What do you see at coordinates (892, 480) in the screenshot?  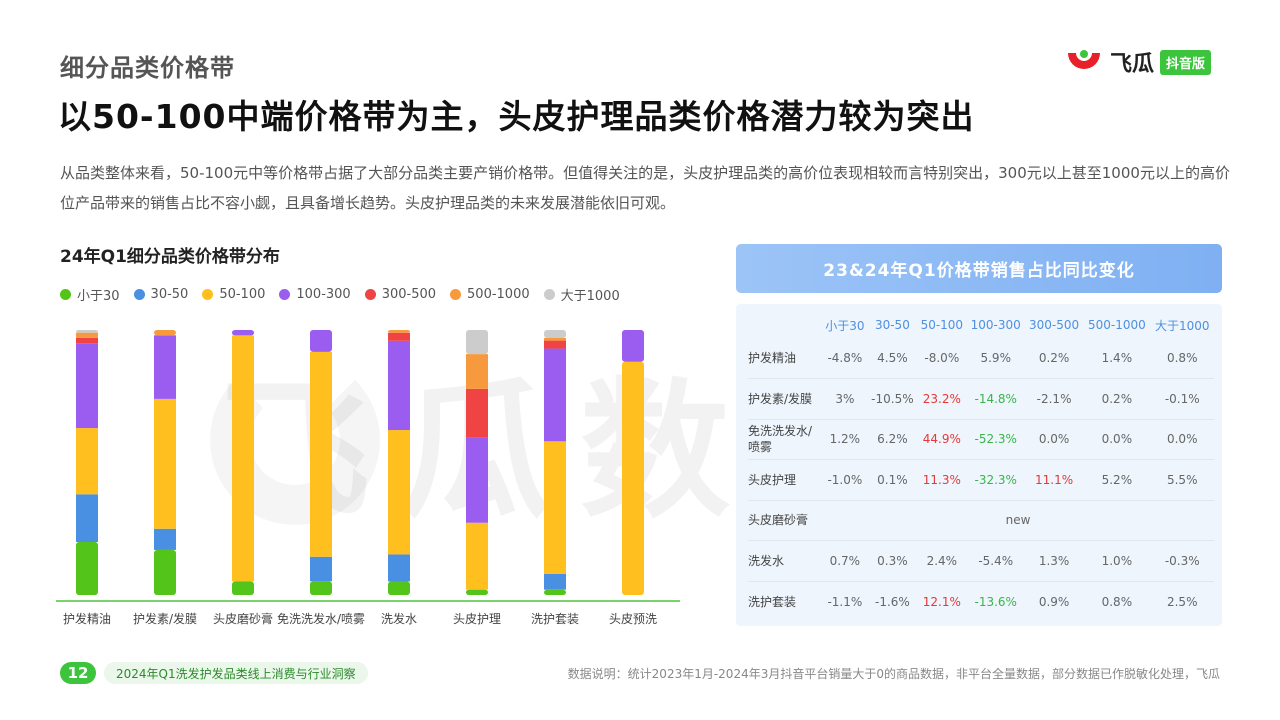 I see `table-cell: 0.1%` at bounding box center [892, 480].